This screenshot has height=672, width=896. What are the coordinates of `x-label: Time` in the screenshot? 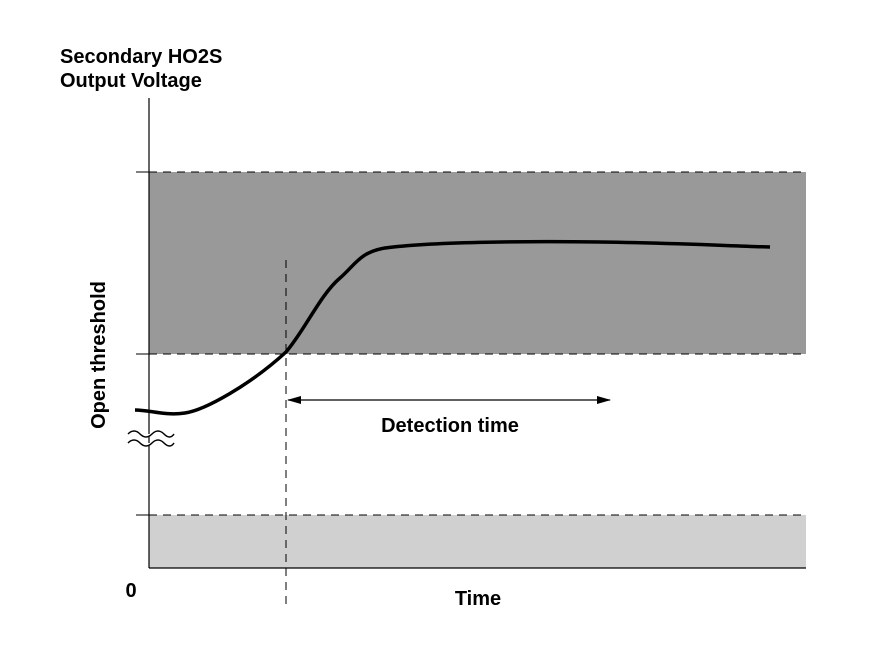 It's located at (478, 599).